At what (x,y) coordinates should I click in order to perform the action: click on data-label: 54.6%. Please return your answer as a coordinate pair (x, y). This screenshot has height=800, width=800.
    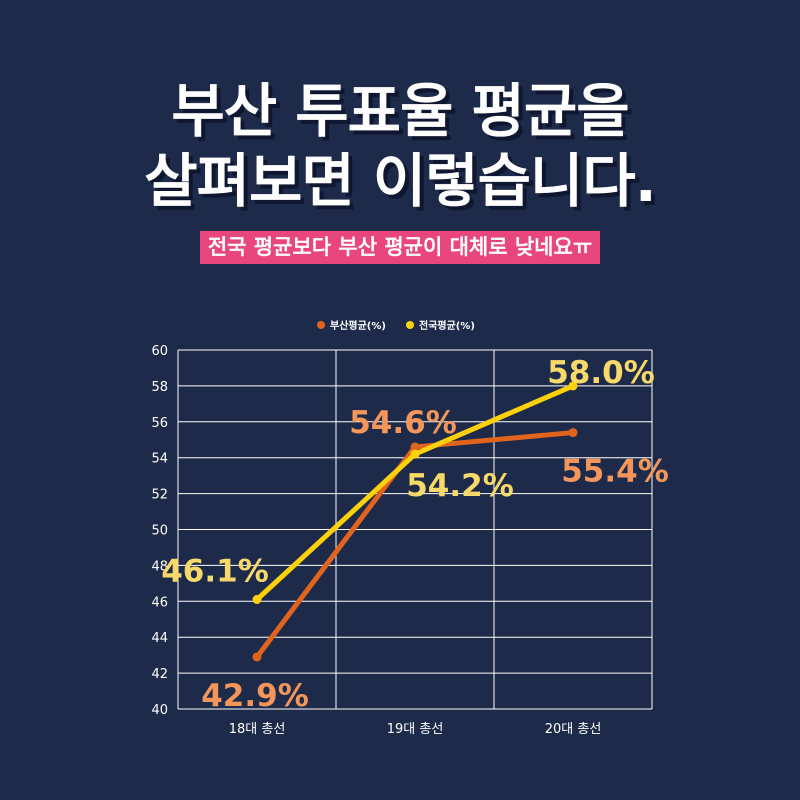
    Looking at the image, I should click on (403, 423).